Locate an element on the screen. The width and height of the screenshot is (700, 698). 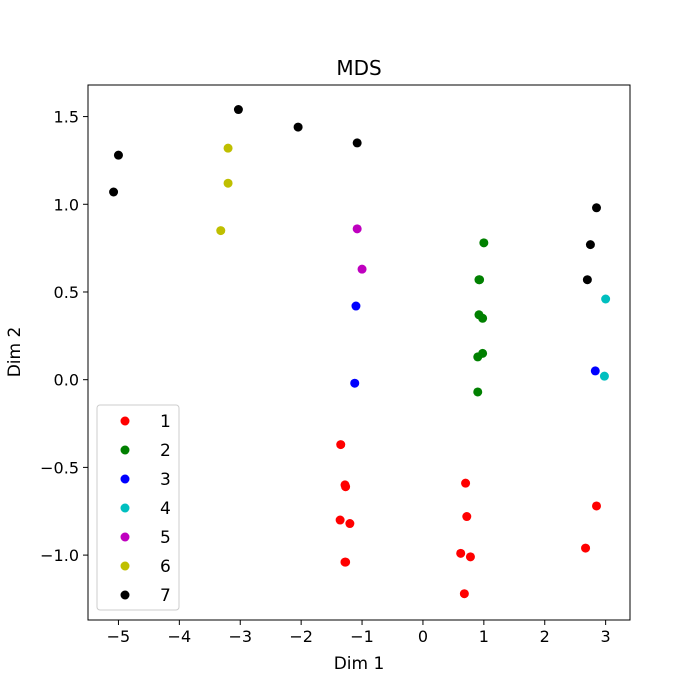
x-tick-label: 1 is located at coordinates (484, 636).